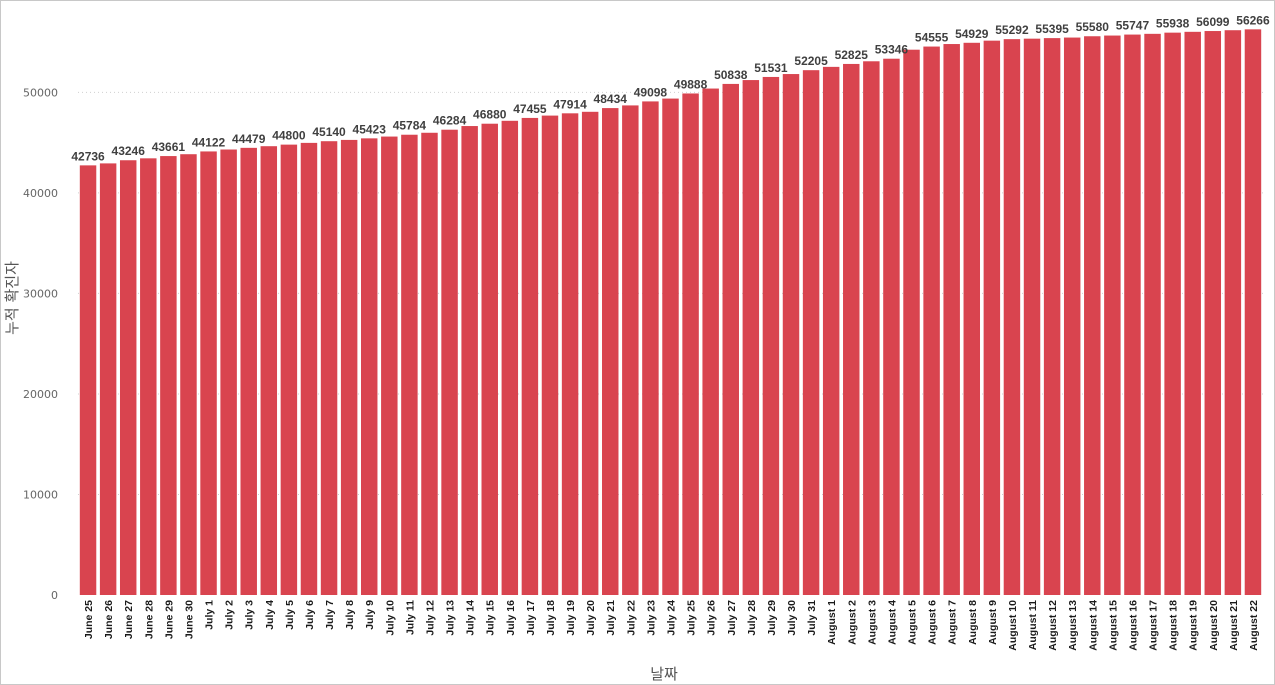 The width and height of the screenshot is (1275, 685). Describe the element at coordinates (1073, 625) in the screenshot. I see `x-tick-label: August 13` at that location.